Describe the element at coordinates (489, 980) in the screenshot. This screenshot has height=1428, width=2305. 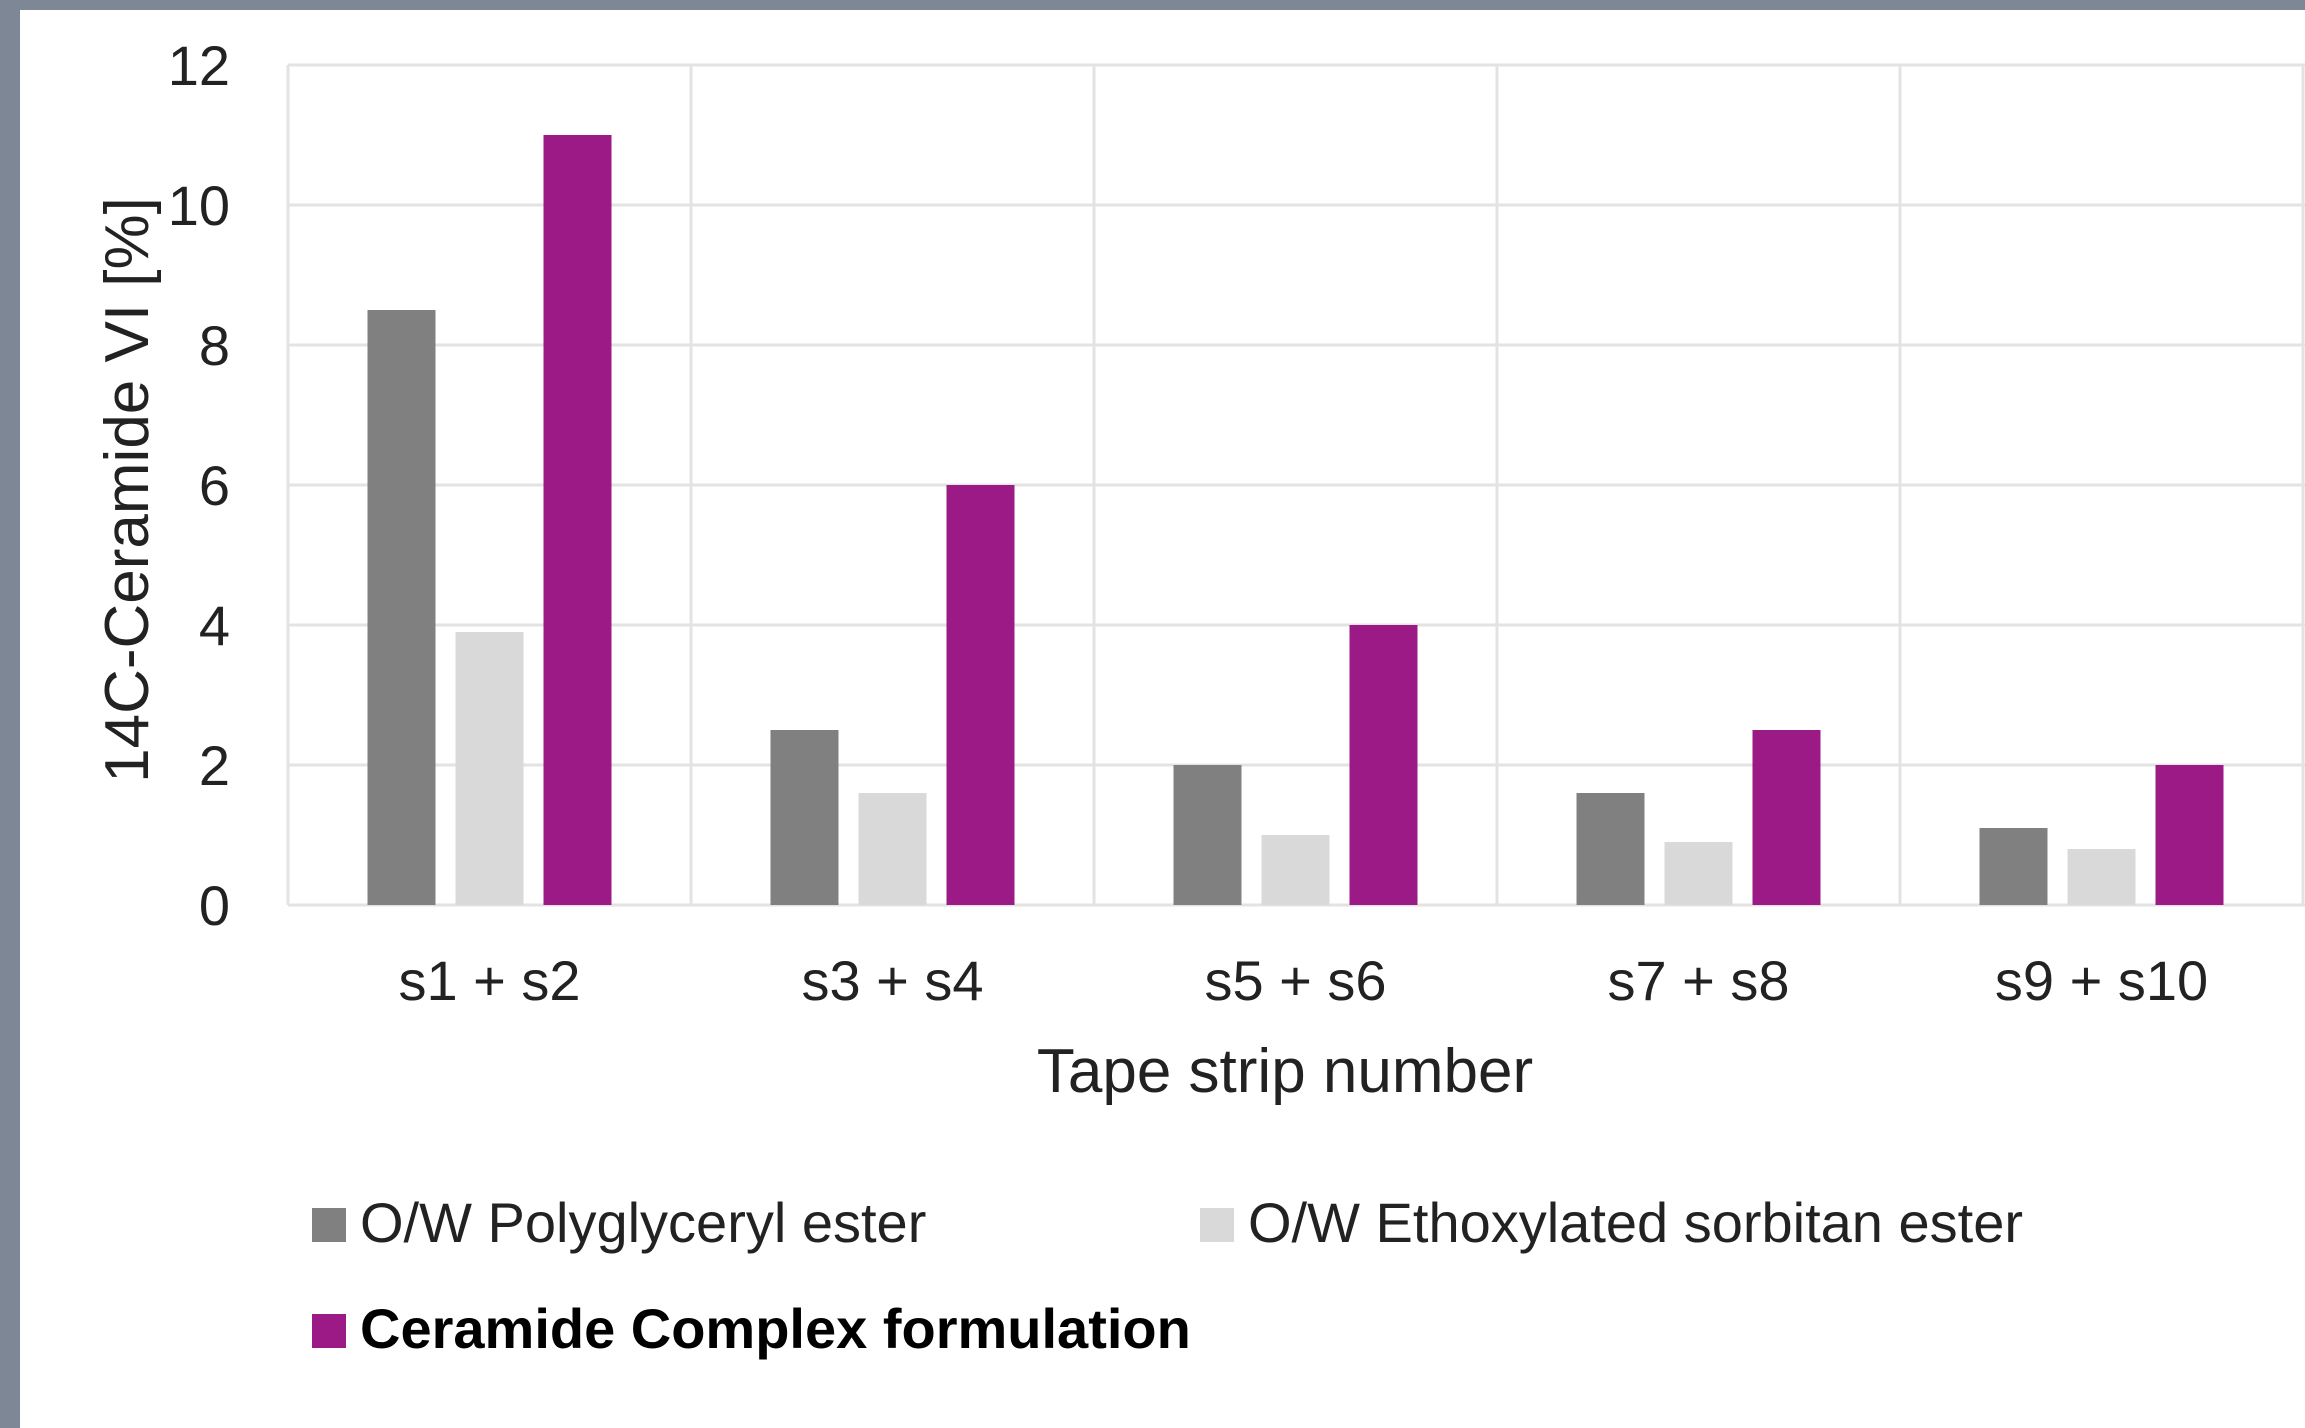
I see `x-tick-label: s1 + s2` at that location.